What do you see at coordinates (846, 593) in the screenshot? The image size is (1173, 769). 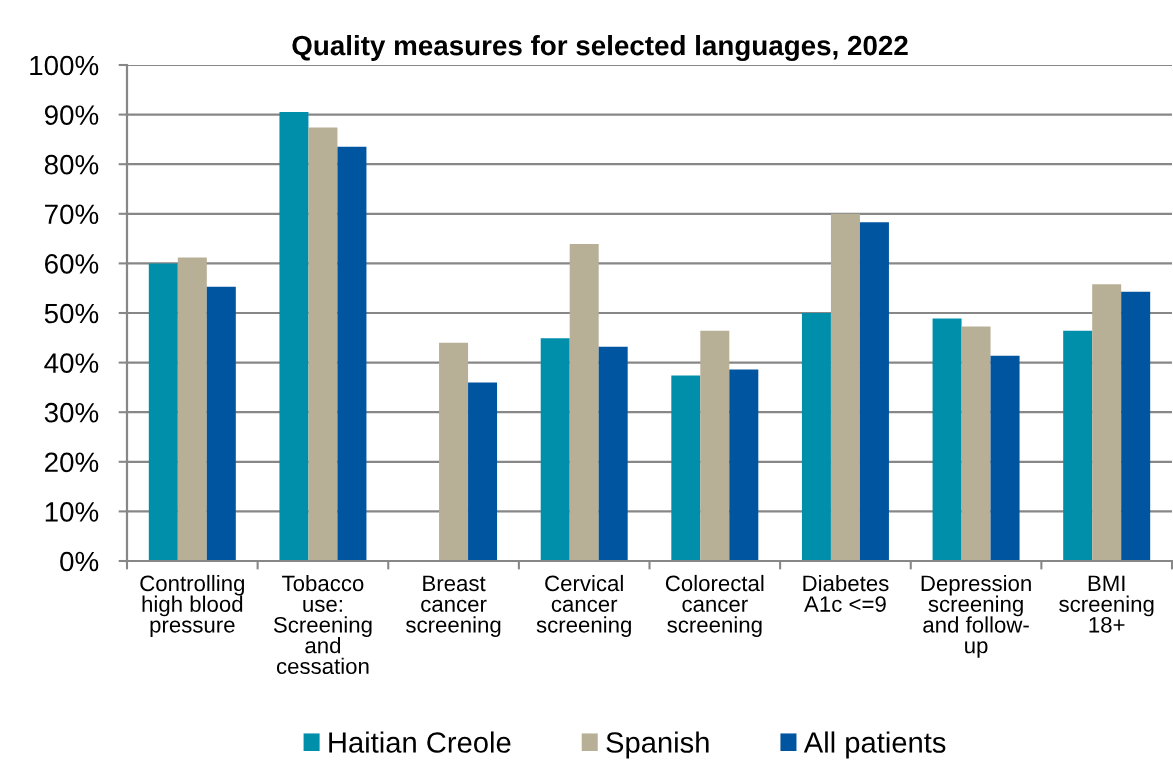 I see `x-tick-label: Diabetes A1c <=9` at bounding box center [846, 593].